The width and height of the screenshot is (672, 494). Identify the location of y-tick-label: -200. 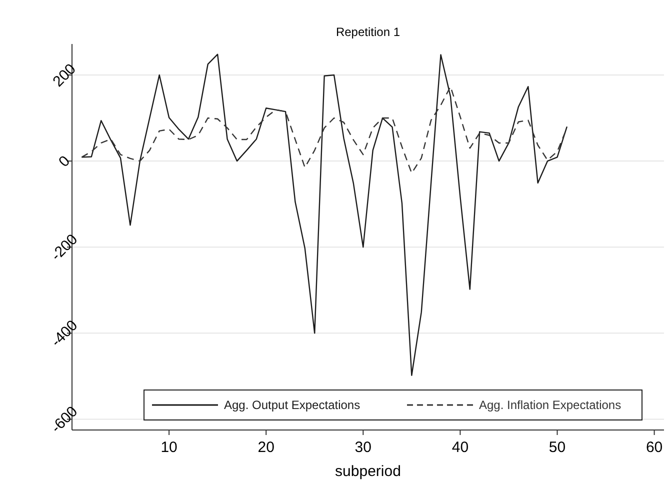
(65, 247).